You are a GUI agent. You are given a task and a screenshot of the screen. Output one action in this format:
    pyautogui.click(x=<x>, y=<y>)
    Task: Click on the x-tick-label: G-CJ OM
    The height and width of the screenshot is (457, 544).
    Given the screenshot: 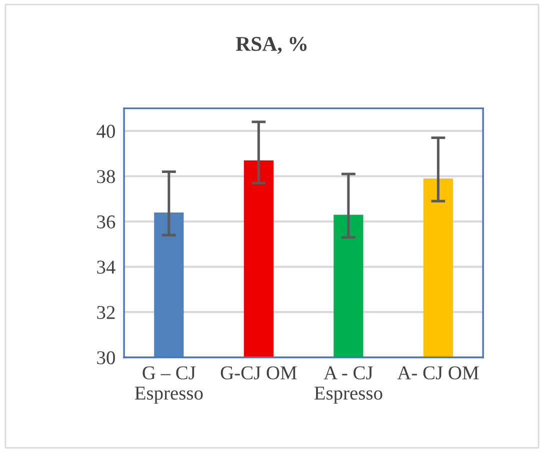 What is the action you would take?
    pyautogui.click(x=258, y=373)
    